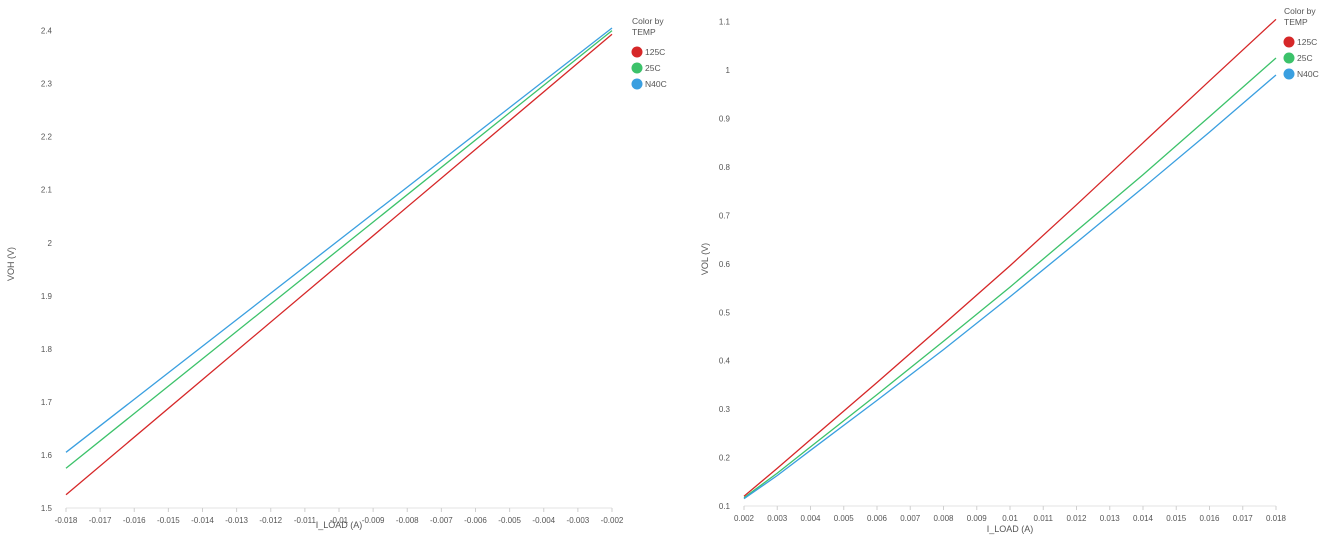 The image size is (1319, 549). I want to click on x-tick-label: -0.01, so click(339, 520).